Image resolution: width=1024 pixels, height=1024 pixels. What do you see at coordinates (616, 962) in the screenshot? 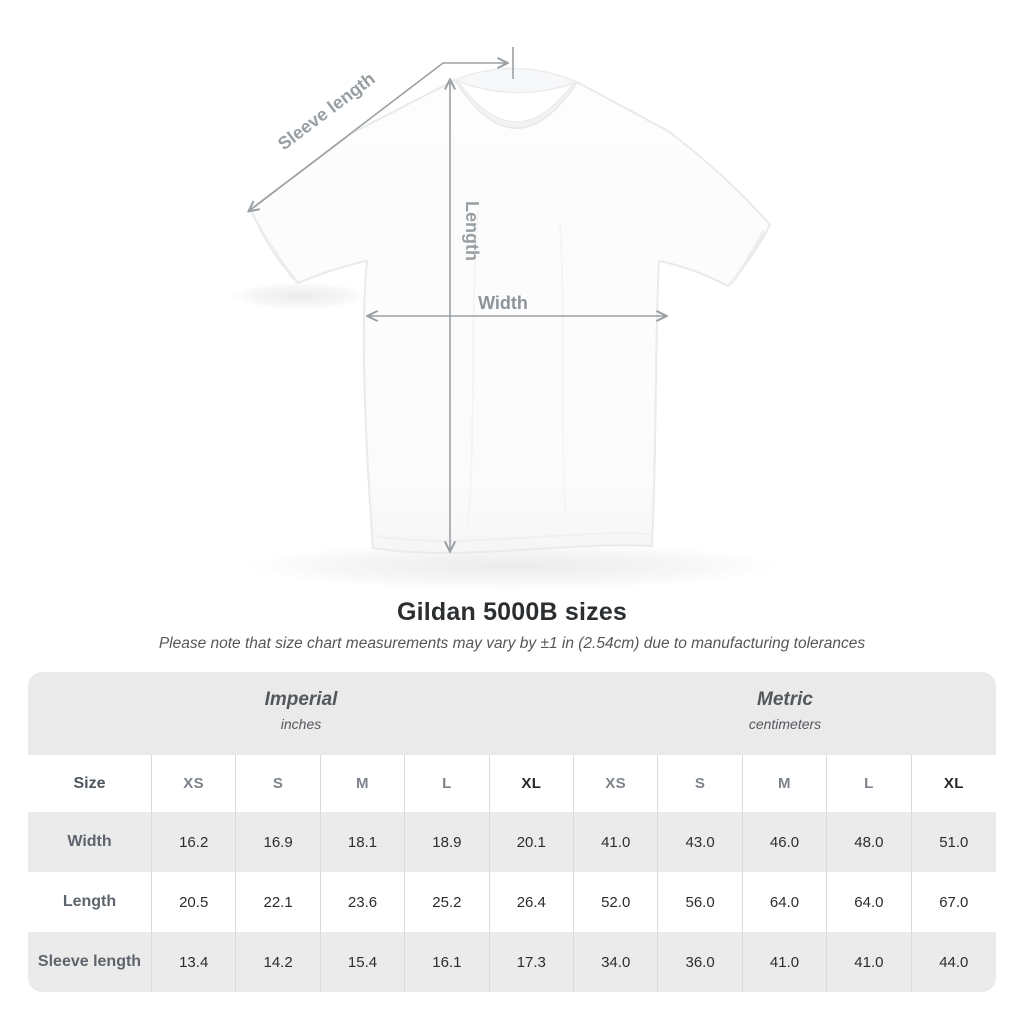
I see `cell: 34.0` at bounding box center [616, 962].